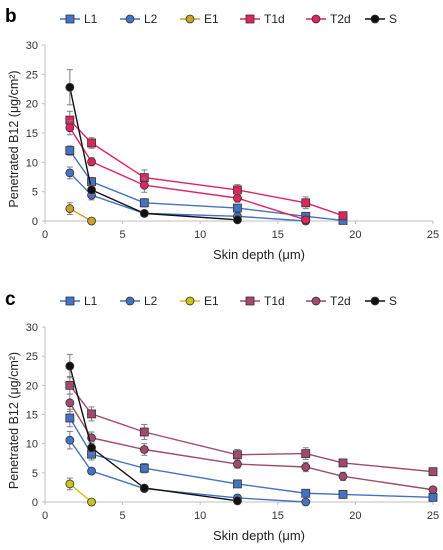 Image resolution: width=443 pixels, height=550 pixels. What do you see at coordinates (328, 19) in the screenshot?
I see `legend-item-T2d: T2d` at bounding box center [328, 19].